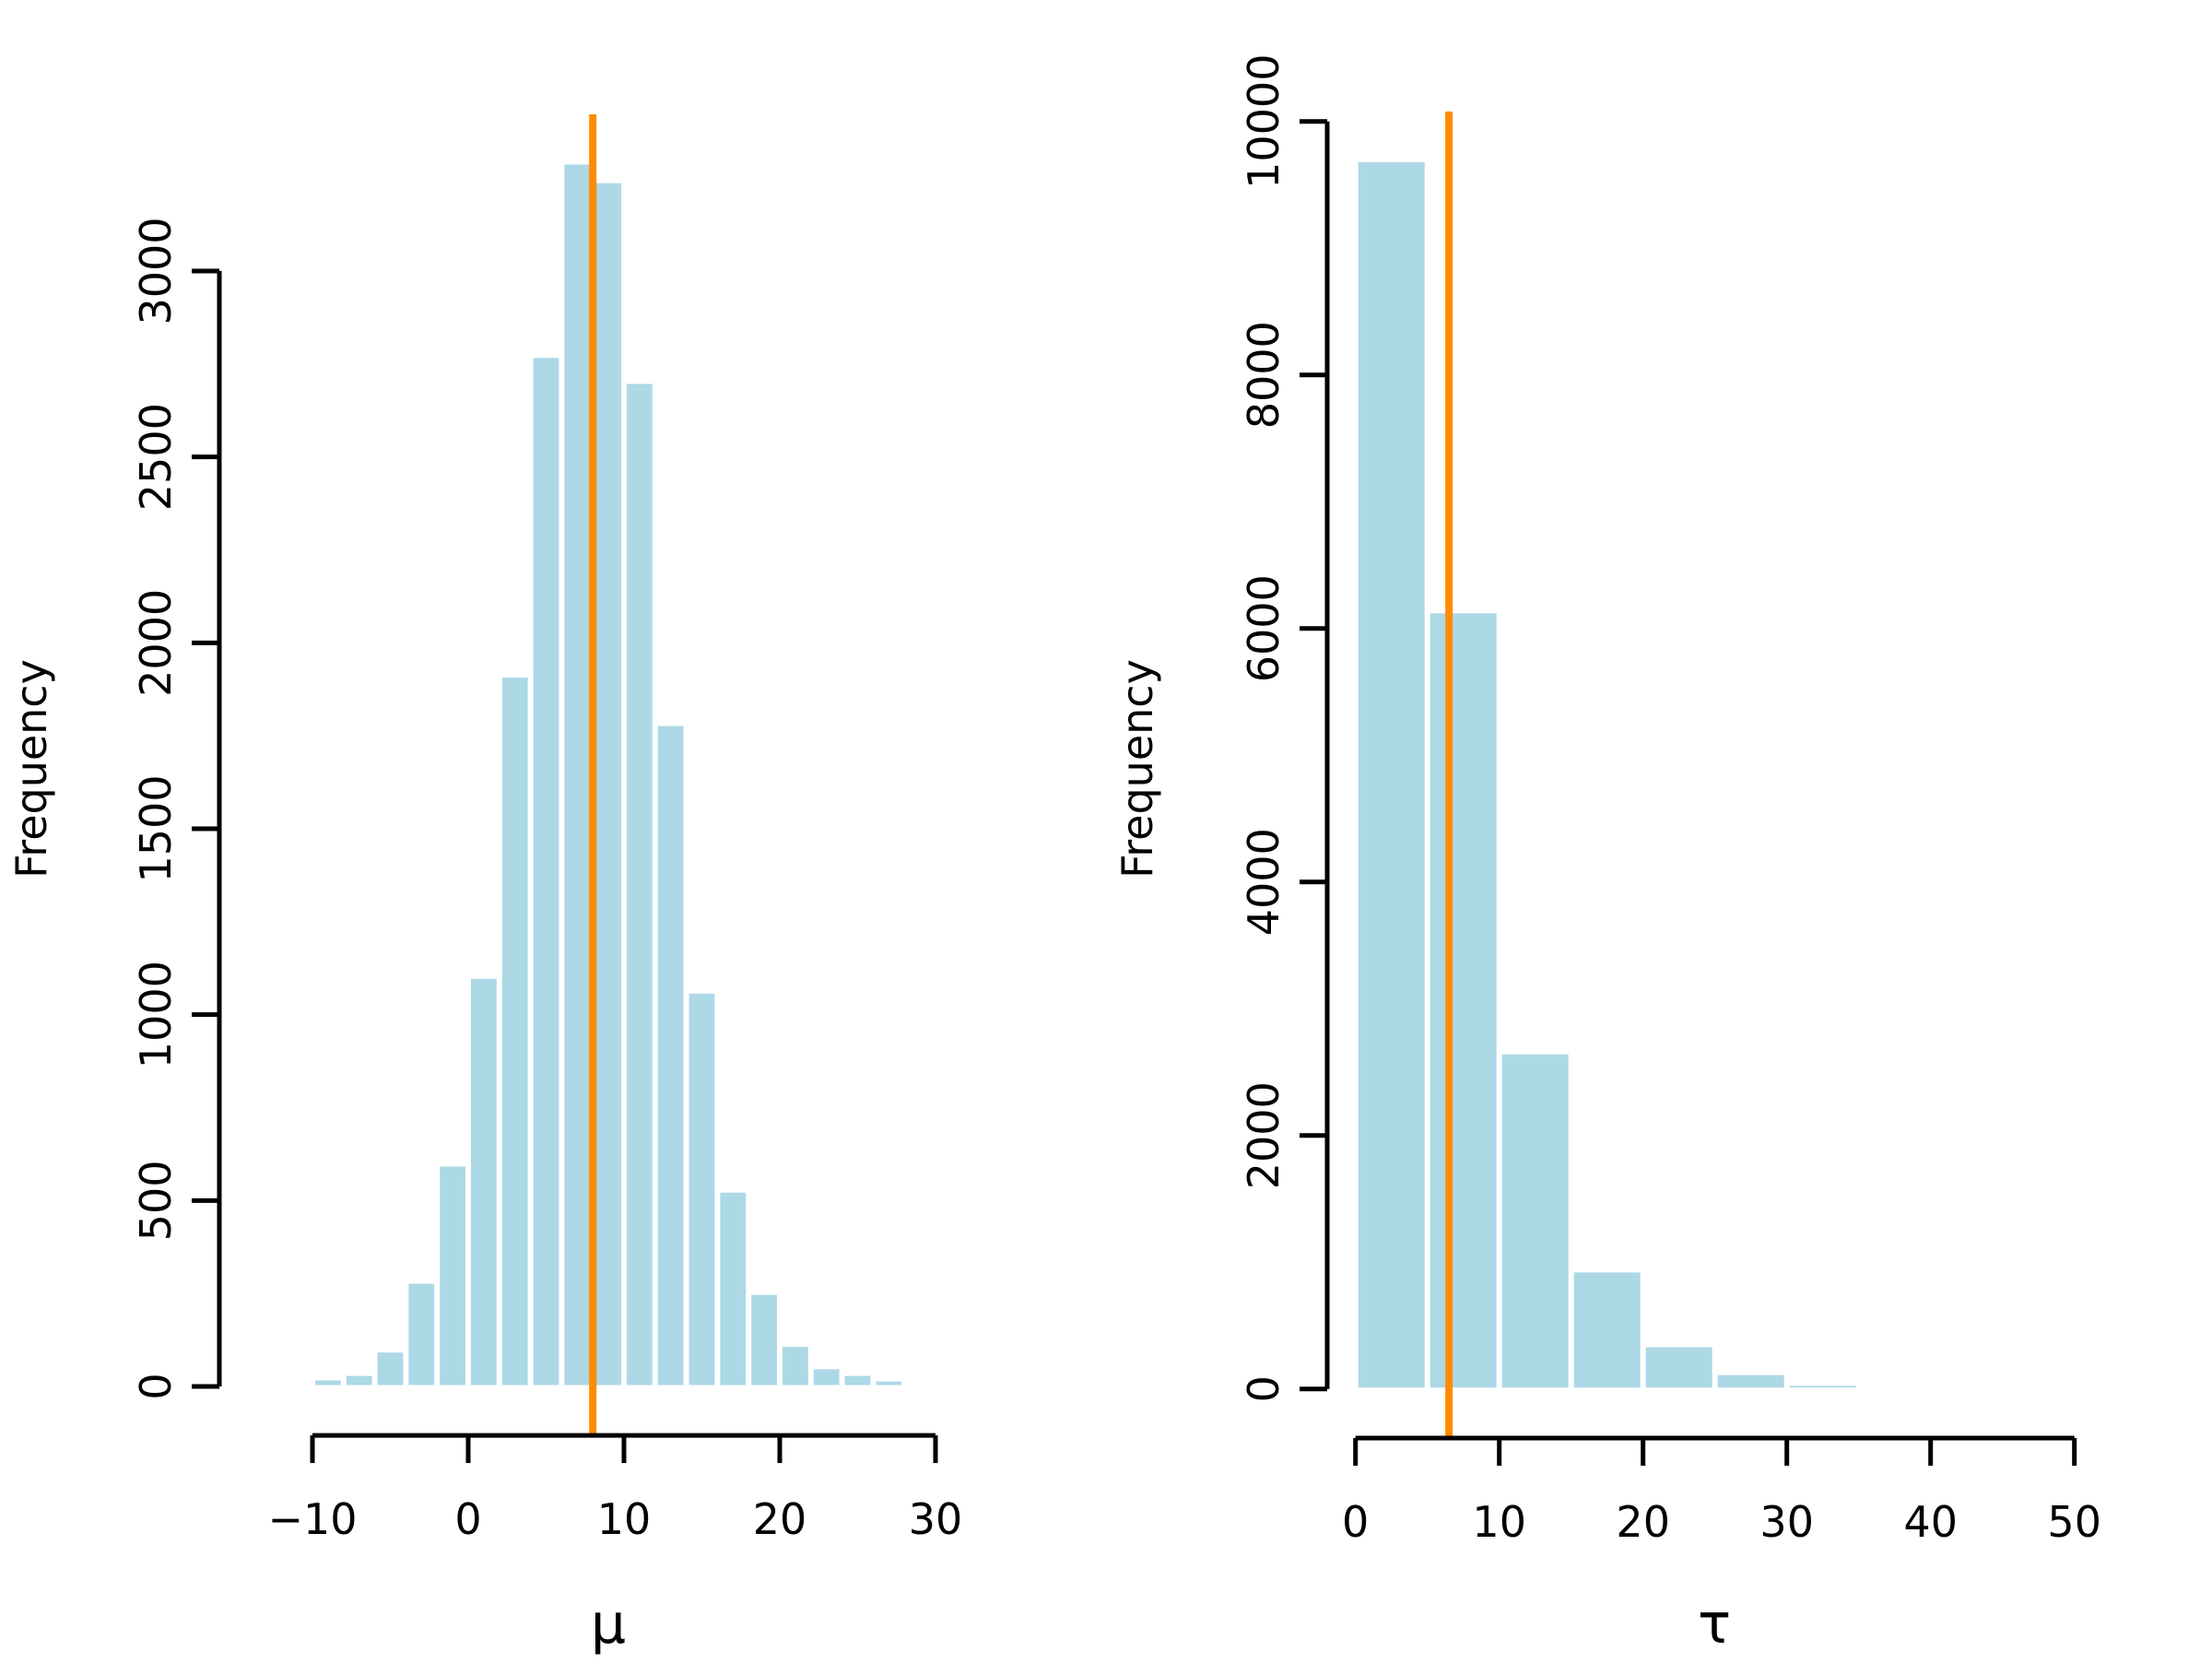 The width and height of the screenshot is (2212, 1663). Describe the element at coordinates (312, 1519) in the screenshot. I see `x-tick-label: −10` at that location.